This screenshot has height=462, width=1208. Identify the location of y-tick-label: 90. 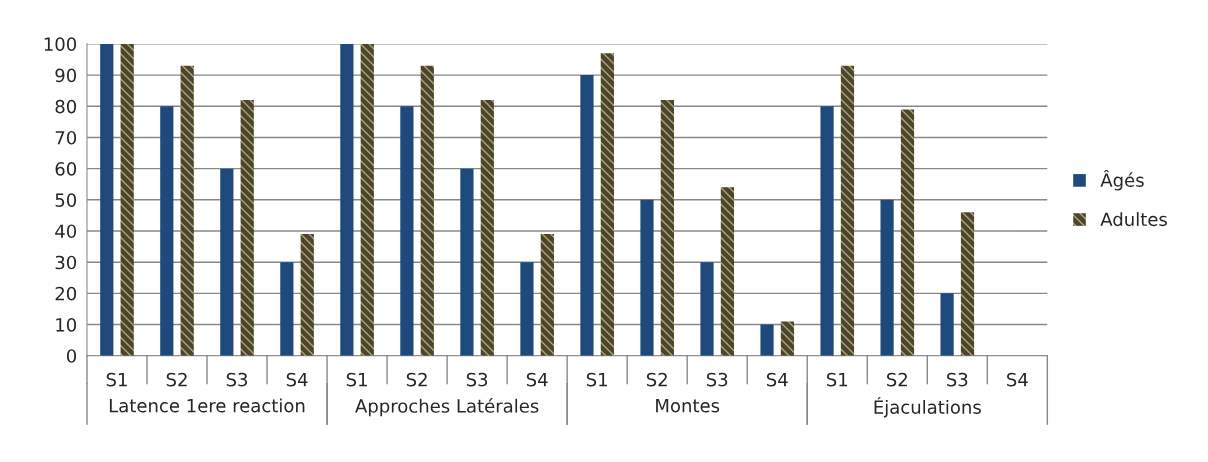
(66, 75).